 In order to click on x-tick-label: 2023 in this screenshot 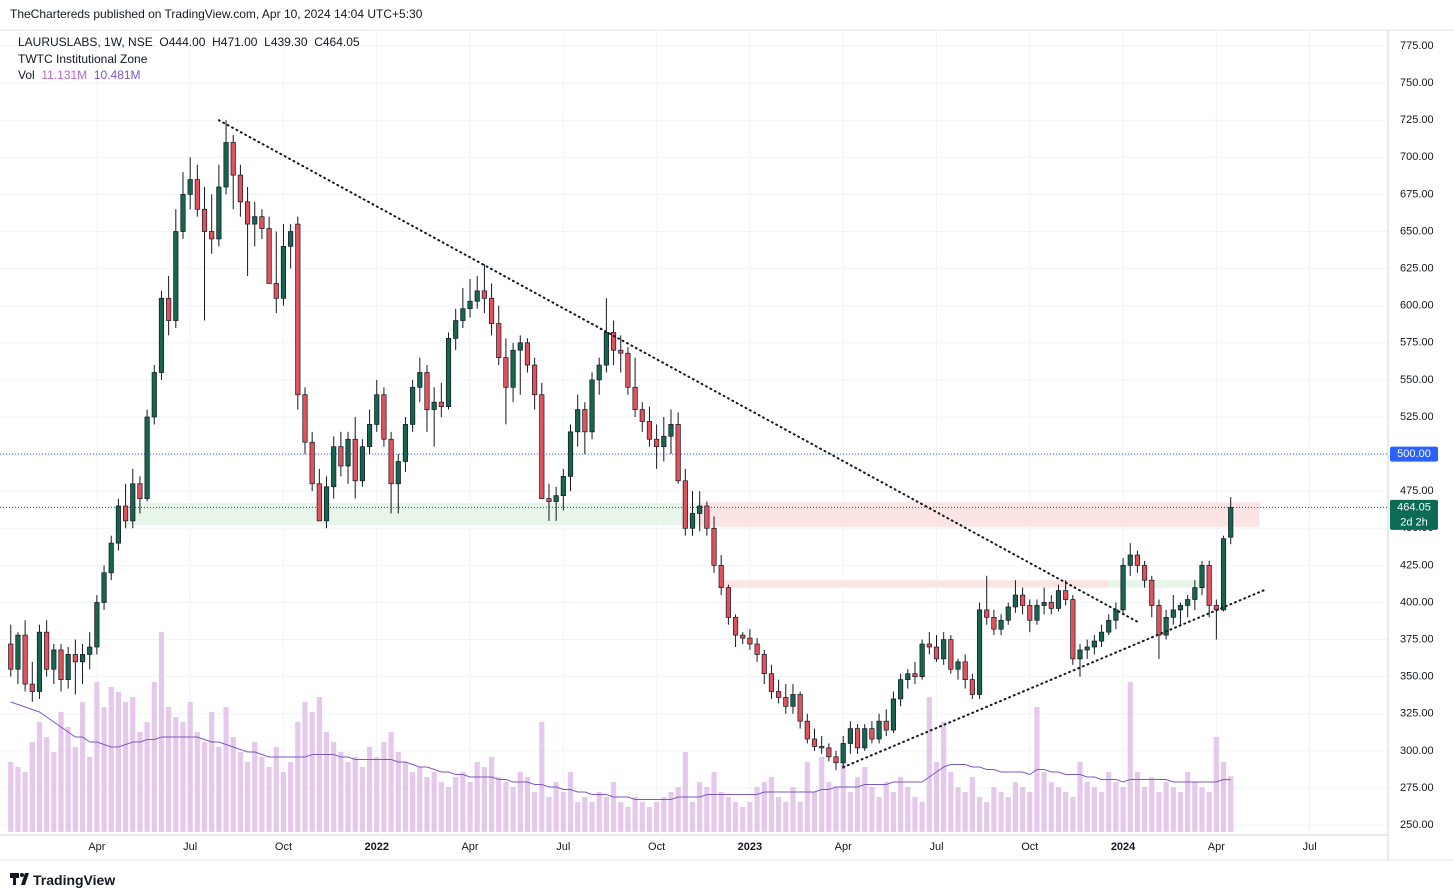, I will do `click(750, 847)`.